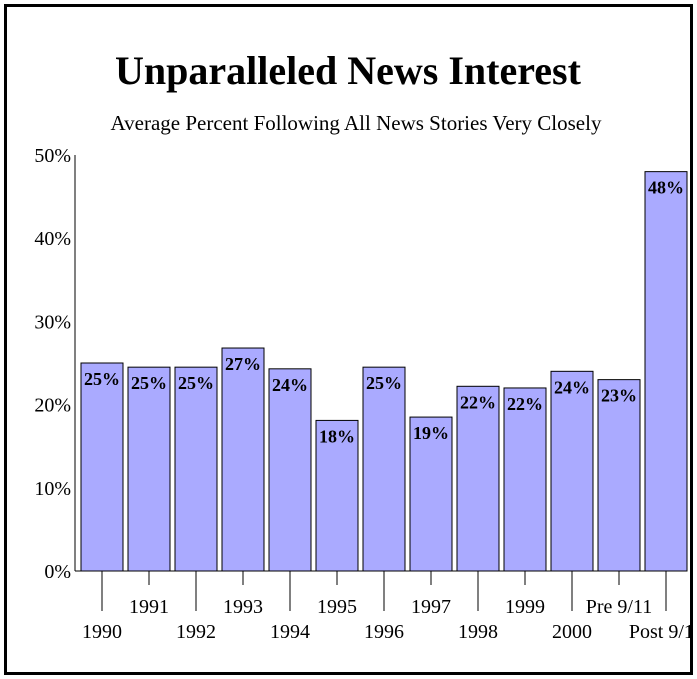  Describe the element at coordinates (431, 433) in the screenshot. I see `data-label: 19%` at that location.